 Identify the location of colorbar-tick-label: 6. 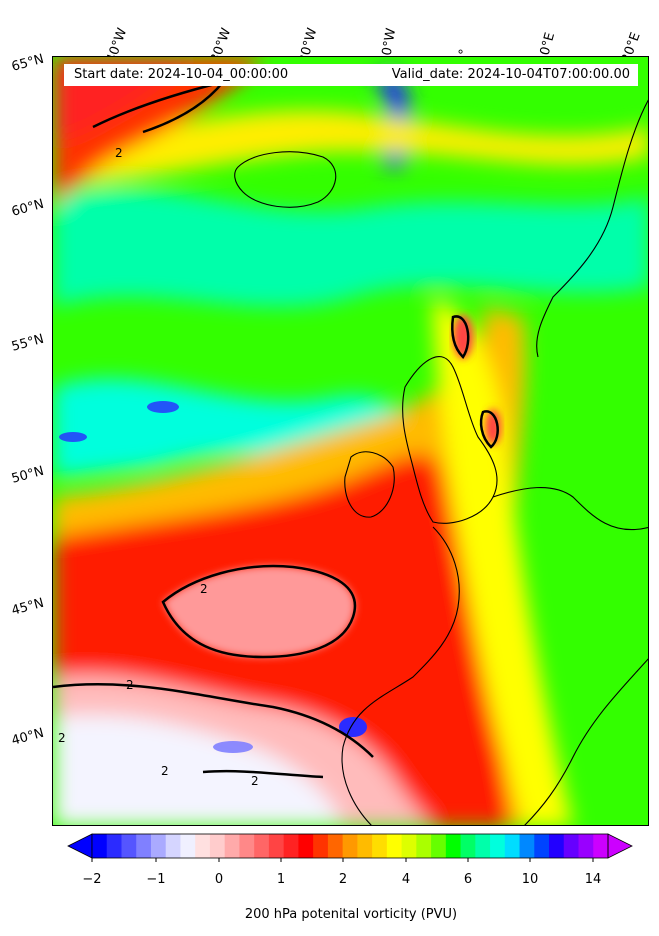
(468, 879).